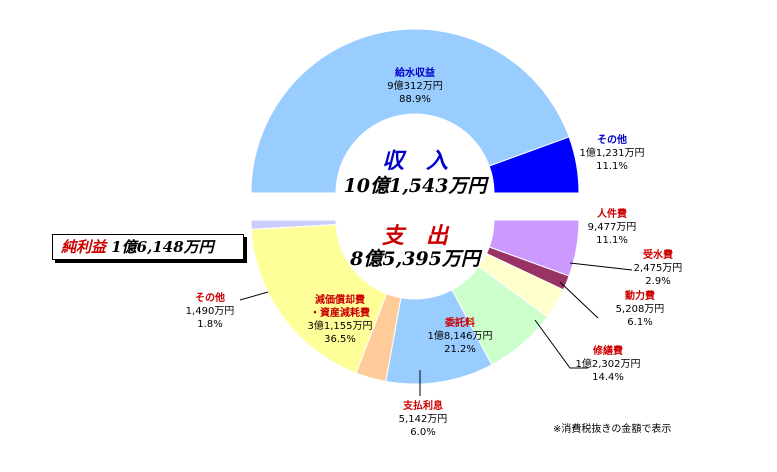  Describe the element at coordinates (612, 429) in the screenshot. I see `footnote: ※消費税抜きの金額で表示` at that location.